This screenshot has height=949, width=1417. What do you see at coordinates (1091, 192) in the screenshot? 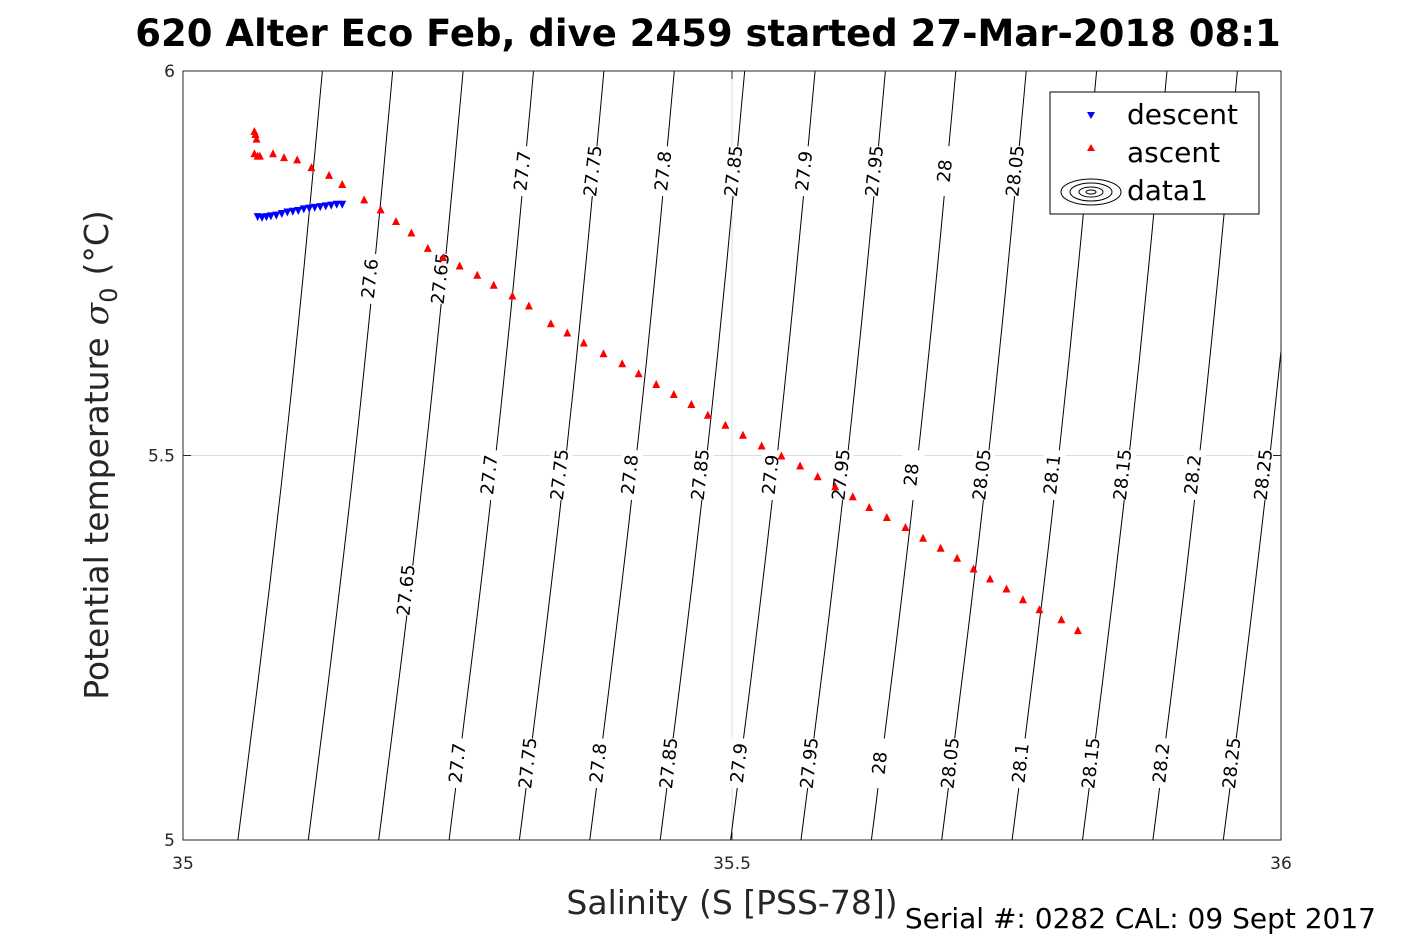
I see `legend-contour-icon` at bounding box center [1091, 192].